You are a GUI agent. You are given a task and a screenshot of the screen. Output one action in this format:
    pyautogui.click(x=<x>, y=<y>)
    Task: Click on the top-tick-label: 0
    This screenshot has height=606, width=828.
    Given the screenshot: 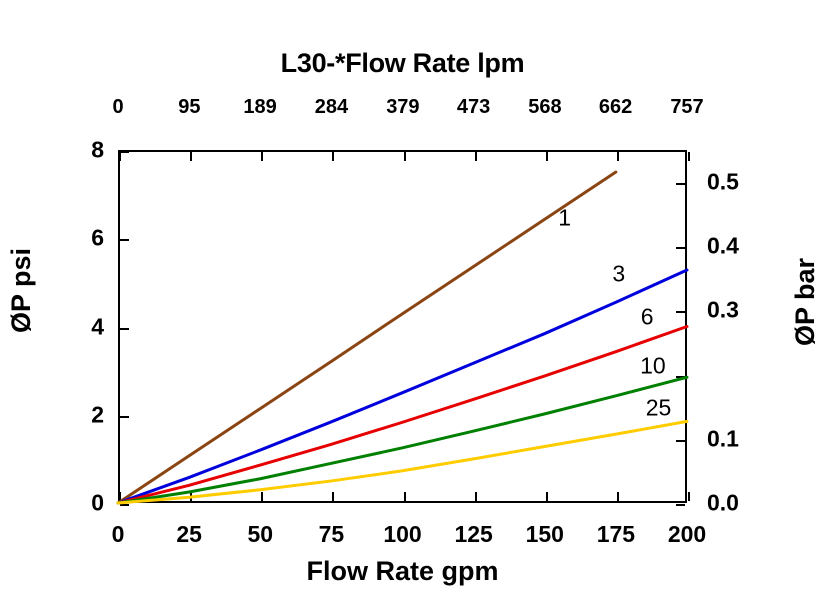 What is the action you would take?
    pyautogui.click(x=118, y=107)
    